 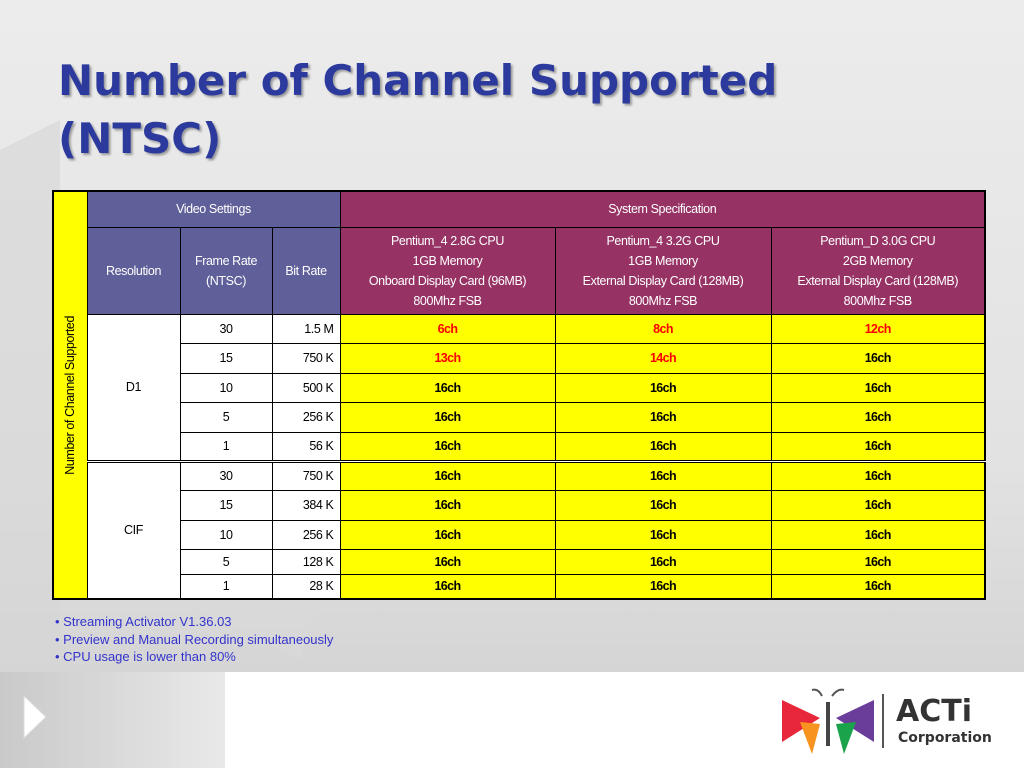 I want to click on video-settings-header: Video Settings, so click(x=213, y=209).